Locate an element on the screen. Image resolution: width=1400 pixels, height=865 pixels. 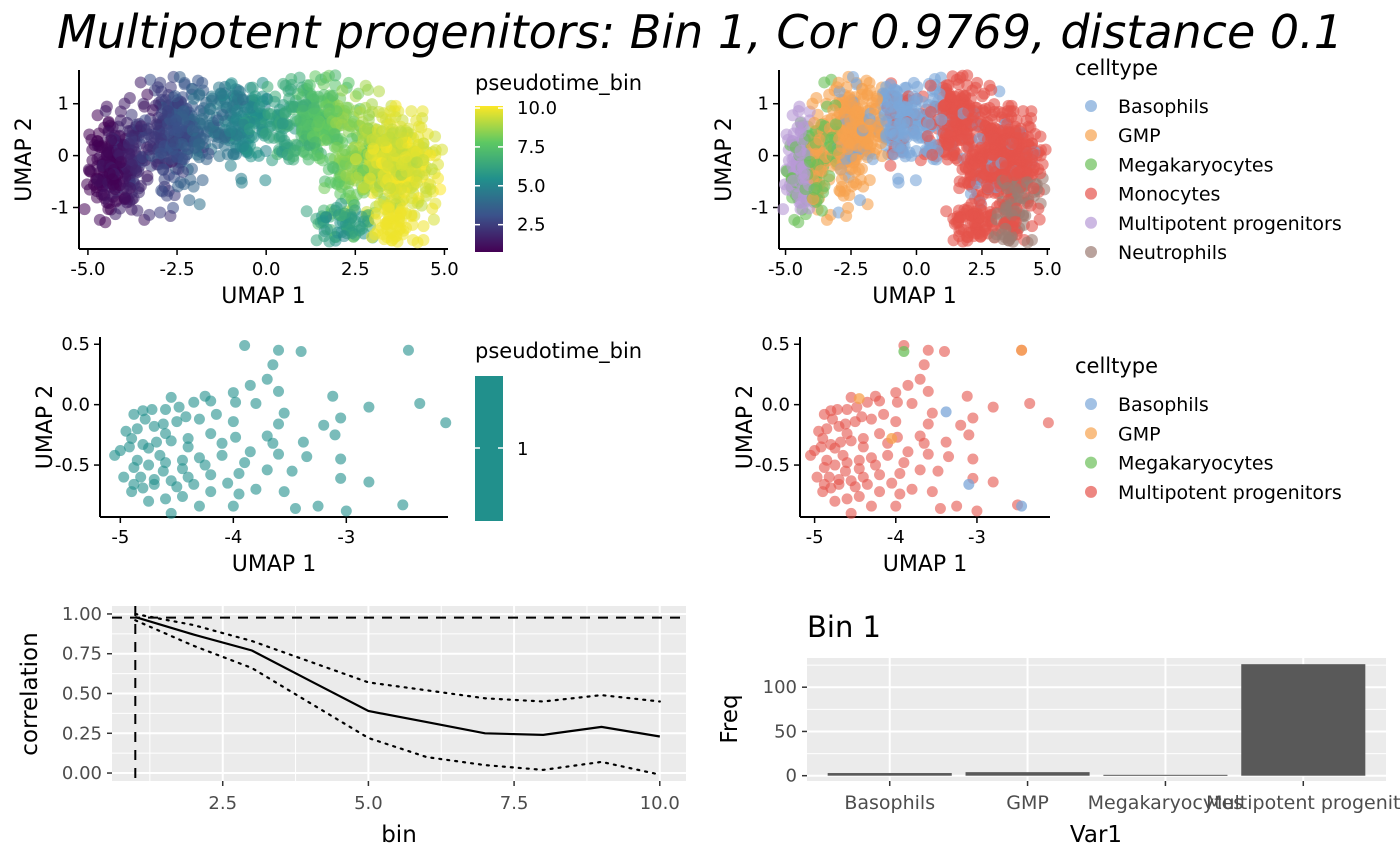
legend-label: Multipotent progenitors is located at coordinates (1230, 224).